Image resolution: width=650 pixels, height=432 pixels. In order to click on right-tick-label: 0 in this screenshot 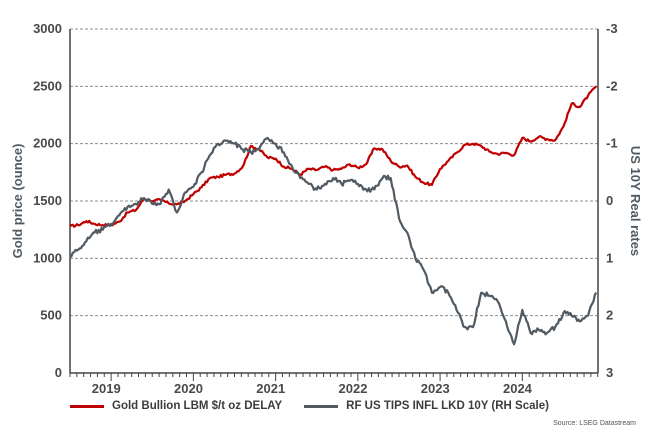, I will do `click(609, 200)`.